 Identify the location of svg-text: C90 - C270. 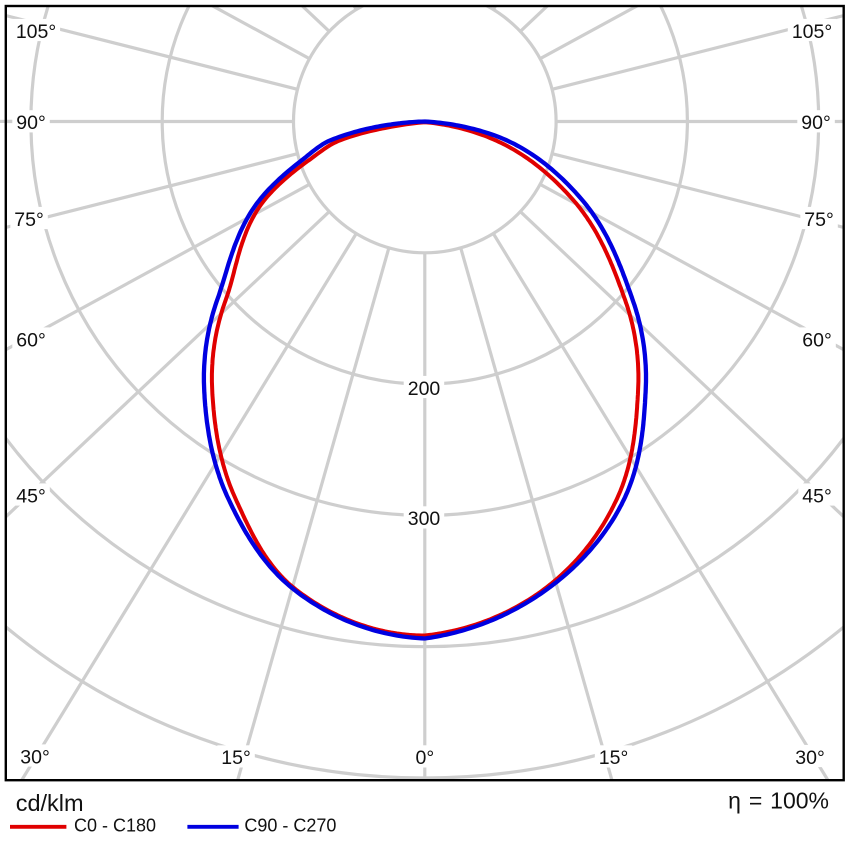
(290, 825).